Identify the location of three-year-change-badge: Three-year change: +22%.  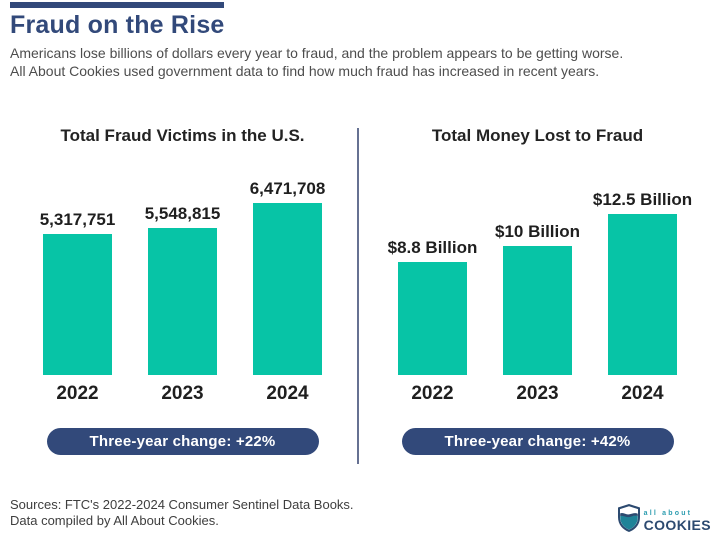
(182, 441).